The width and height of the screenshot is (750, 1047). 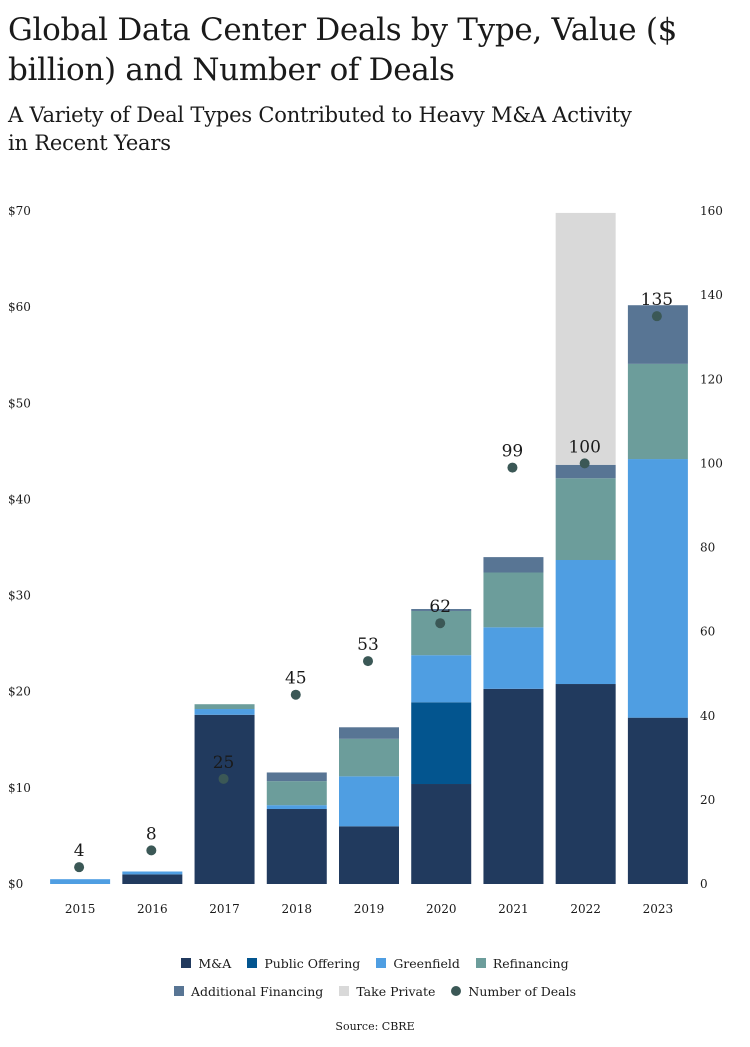 I want to click on x-axis-tick-label: 2017, so click(x=224, y=909).